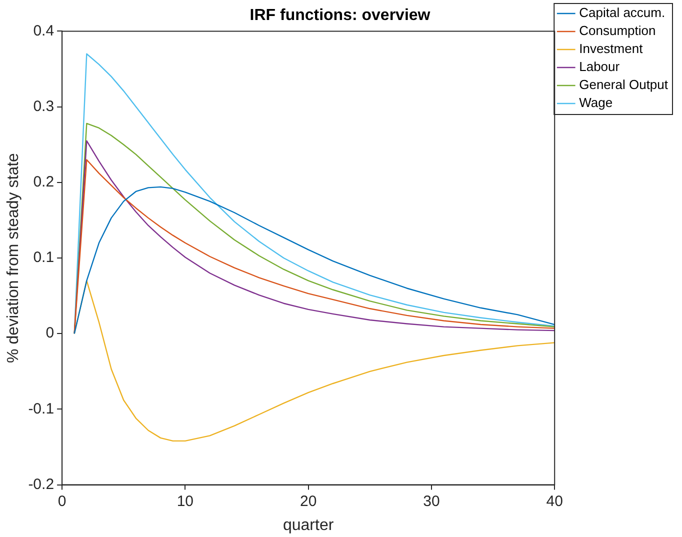  What do you see at coordinates (43, 31) in the screenshot?
I see `y-tick-label: 0.4` at bounding box center [43, 31].